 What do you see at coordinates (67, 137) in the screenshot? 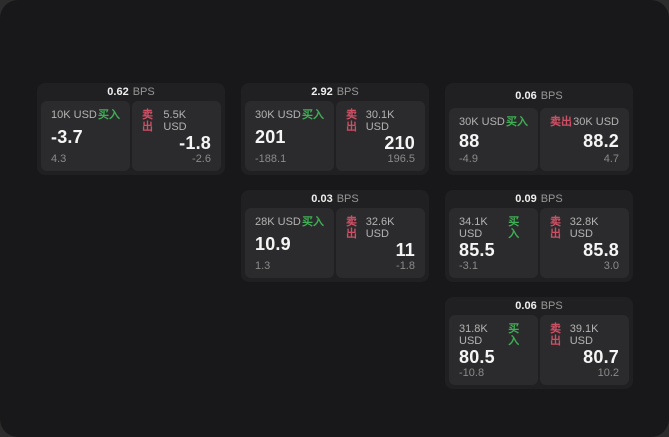
I see `buy-price: -3.7` at bounding box center [67, 137].